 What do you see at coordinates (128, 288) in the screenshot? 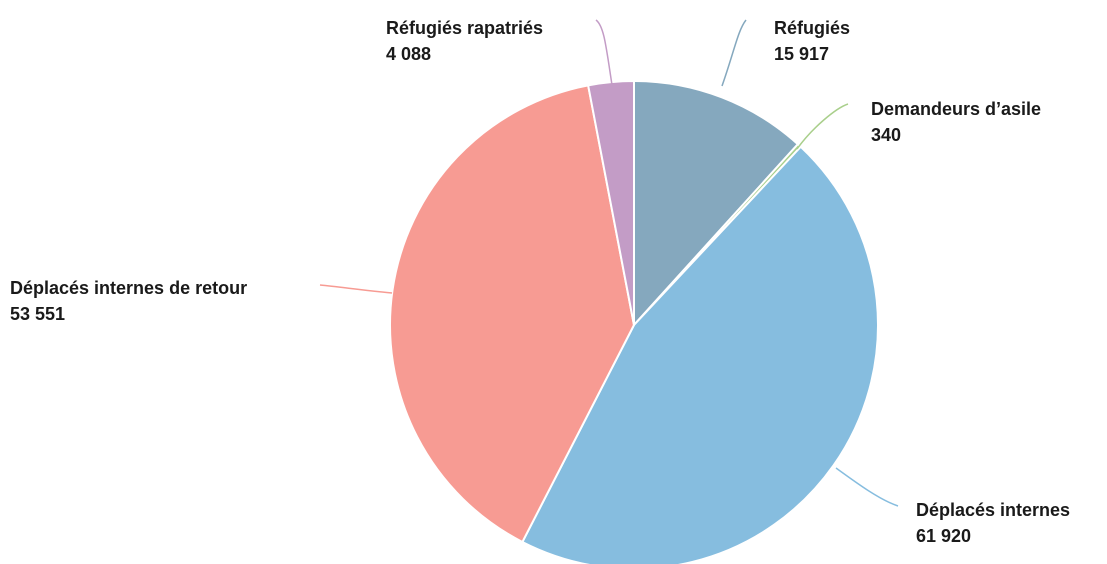
I see `slice-label-deplaces-internes-de-retour: Déplacés internes de retour` at bounding box center [128, 288].